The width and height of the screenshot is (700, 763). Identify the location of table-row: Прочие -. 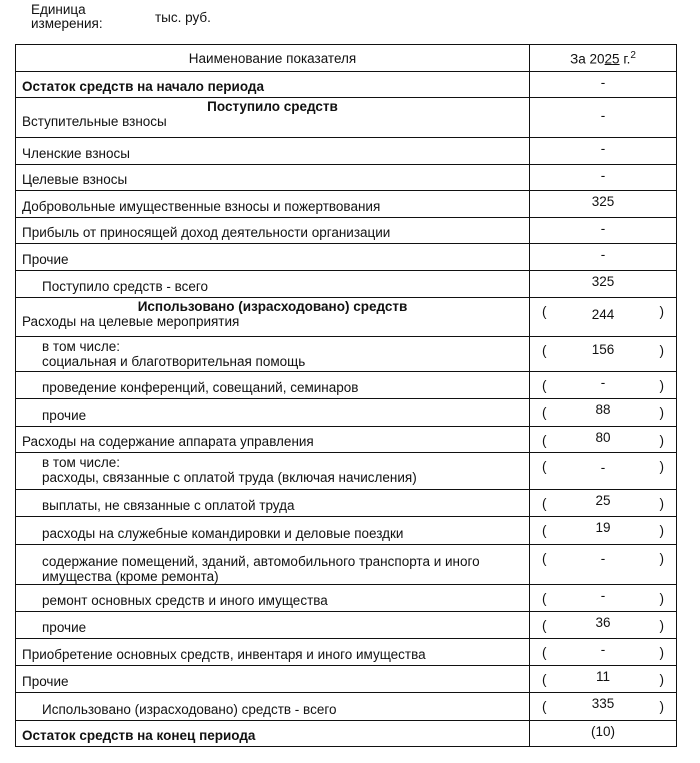
(346, 257).